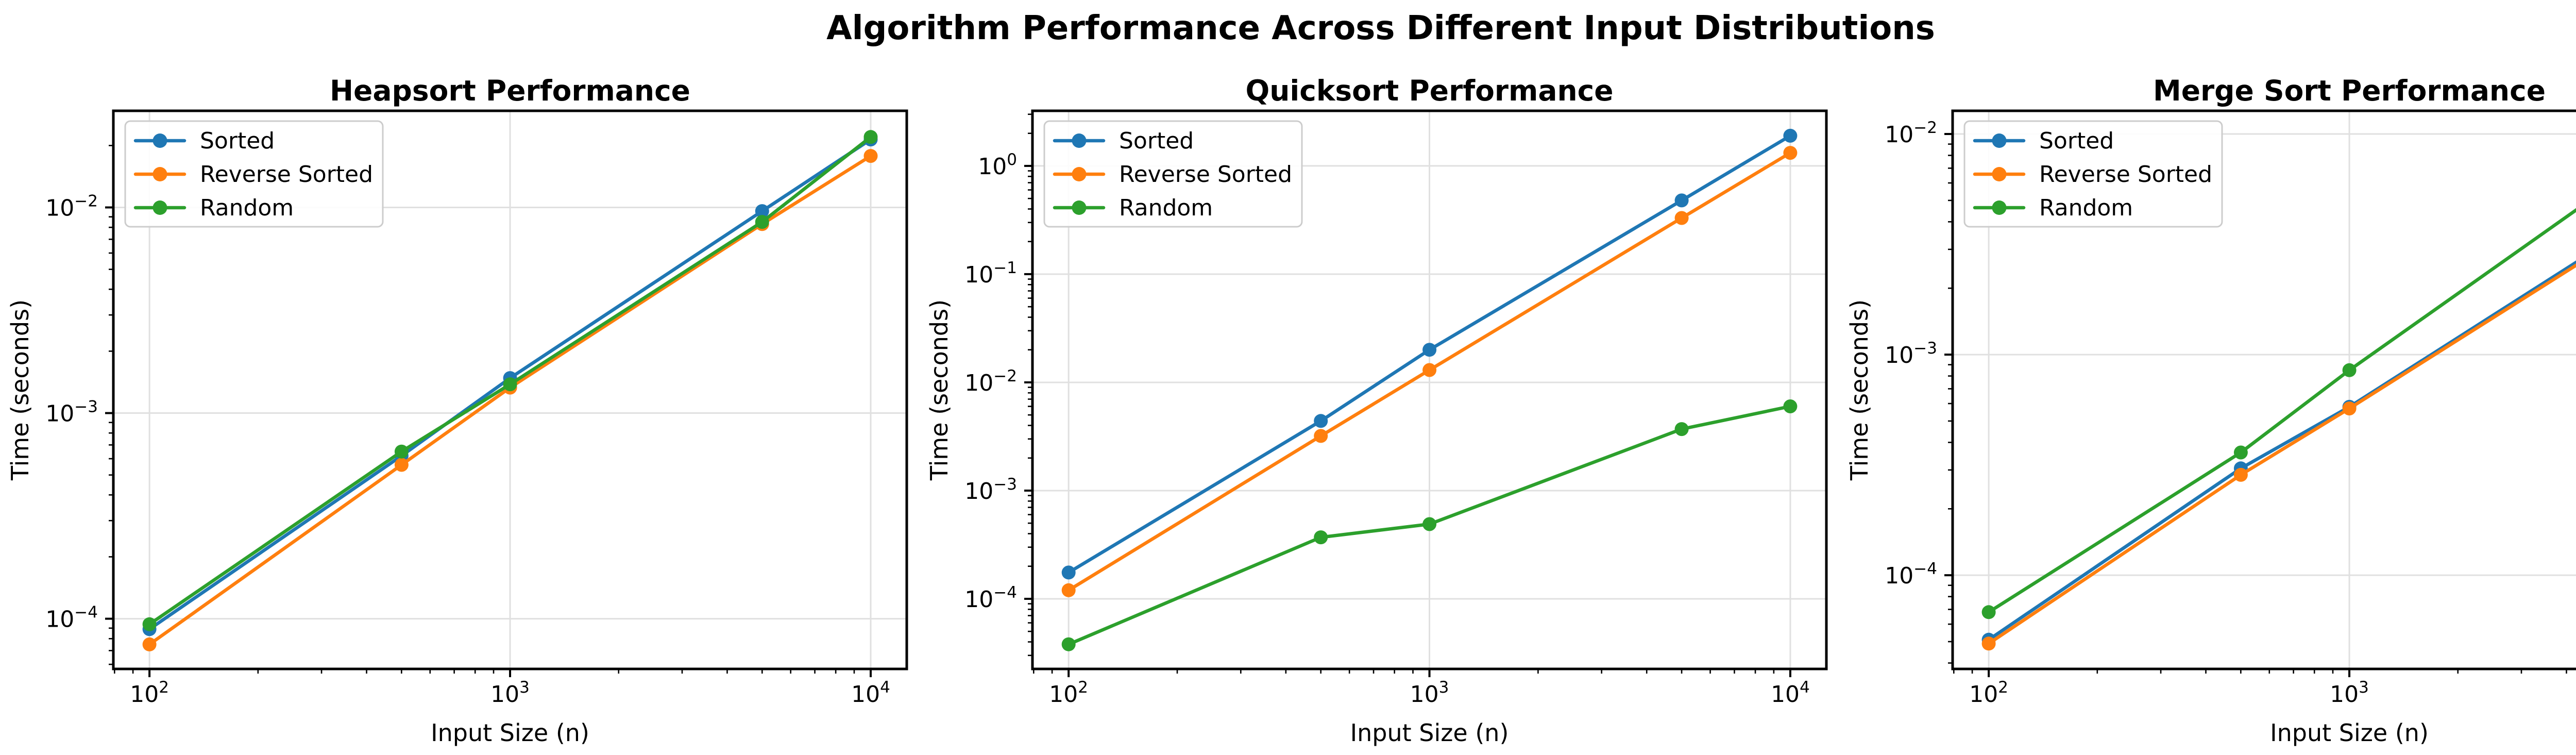 The image size is (2576, 755). What do you see at coordinates (990, 273) in the screenshot?
I see `tick-label: 10⁻¹` at bounding box center [990, 273].